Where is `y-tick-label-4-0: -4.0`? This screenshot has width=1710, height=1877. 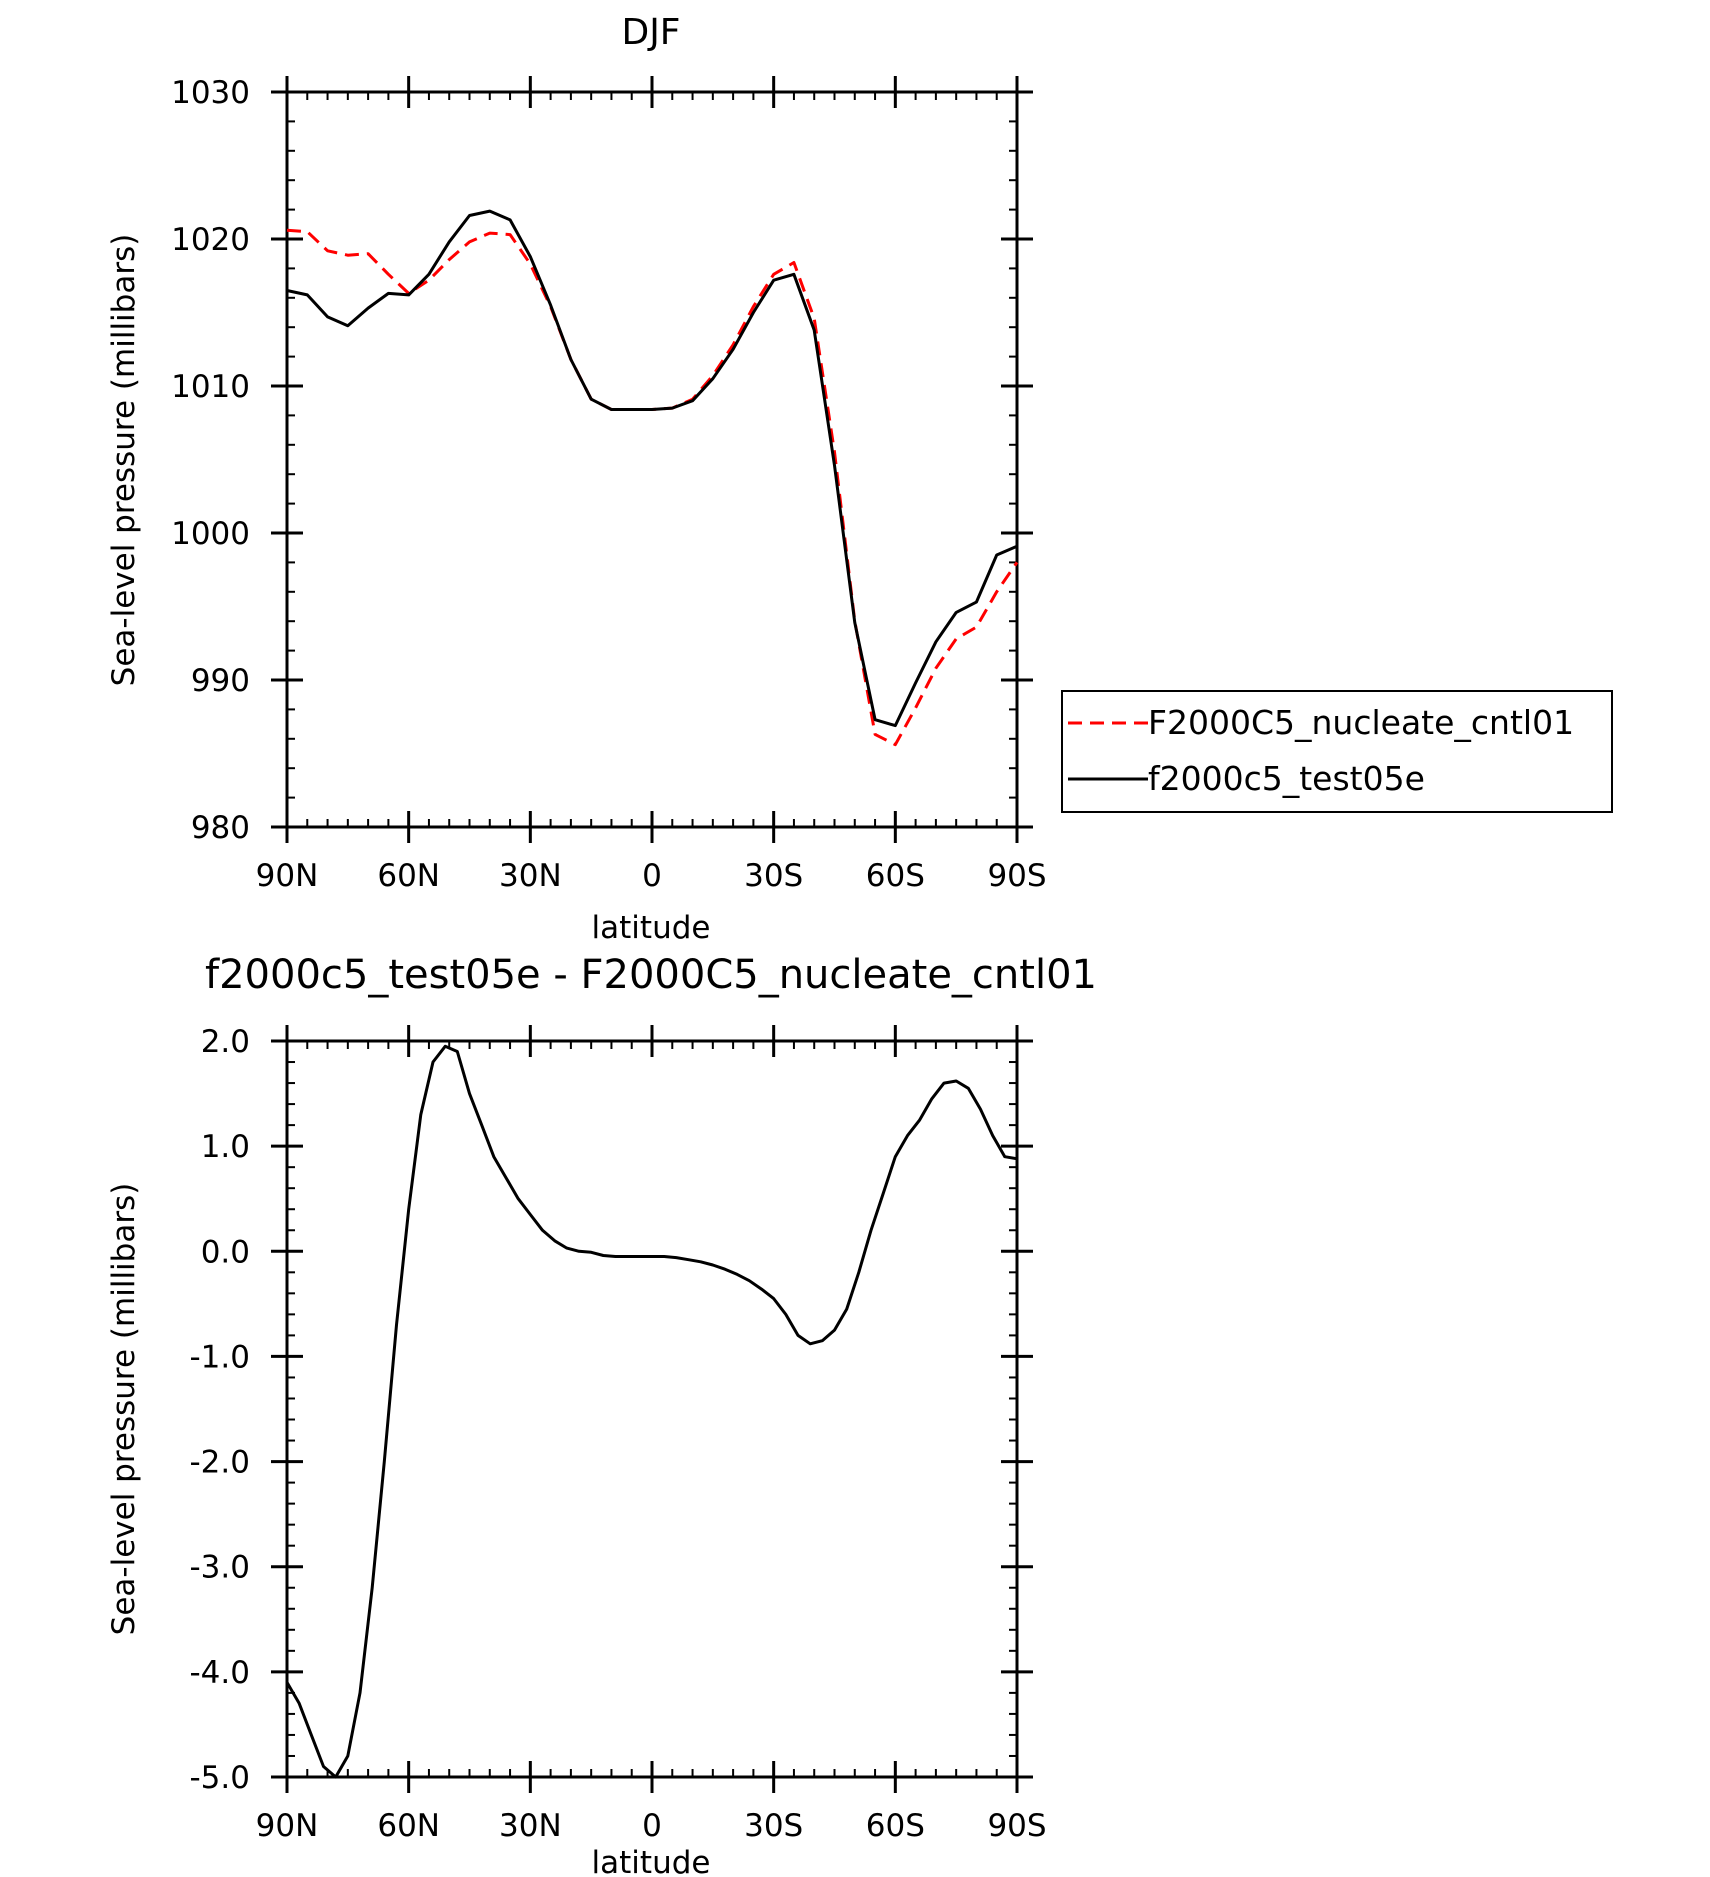 y-tick-label-4-0: -4.0 is located at coordinates (220, 1673).